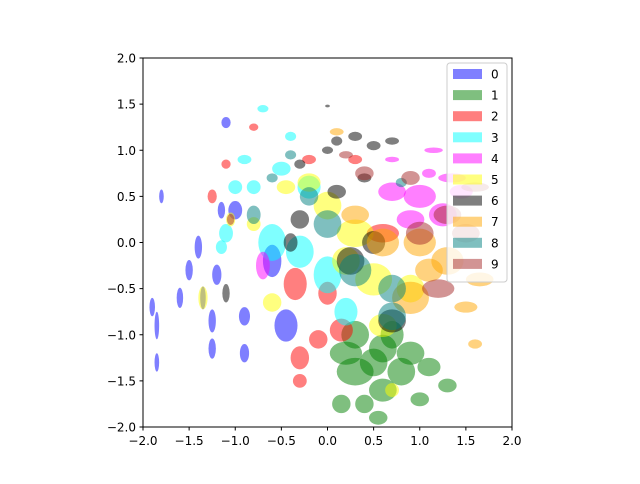 The width and height of the screenshot is (640, 484). I want to click on y-tick-label: −1.5, so click(121, 381).